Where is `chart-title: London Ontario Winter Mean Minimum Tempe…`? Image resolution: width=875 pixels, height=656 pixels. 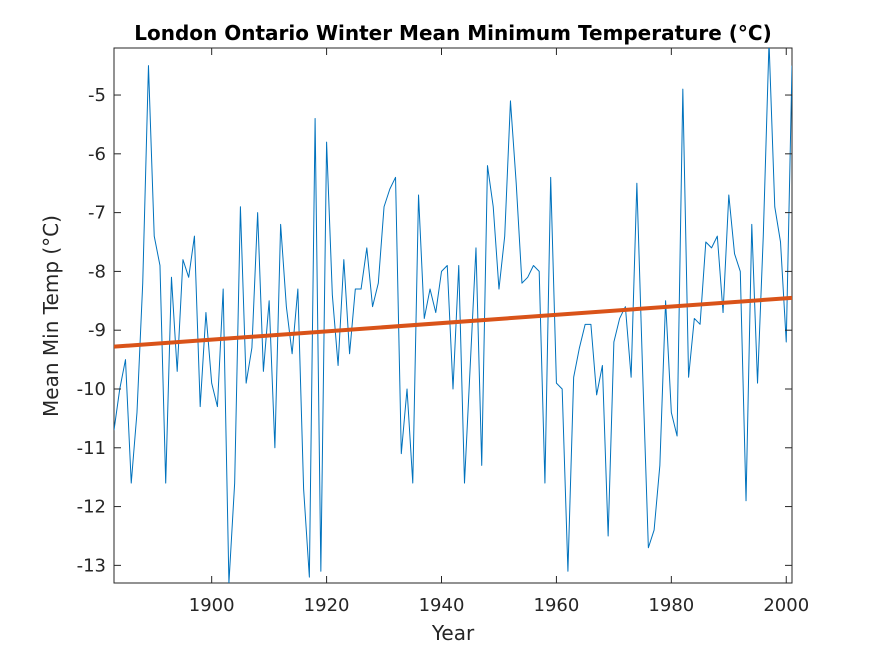
chart-title: London Ontario Winter Mean Minimum Tempe… is located at coordinates (452, 33).